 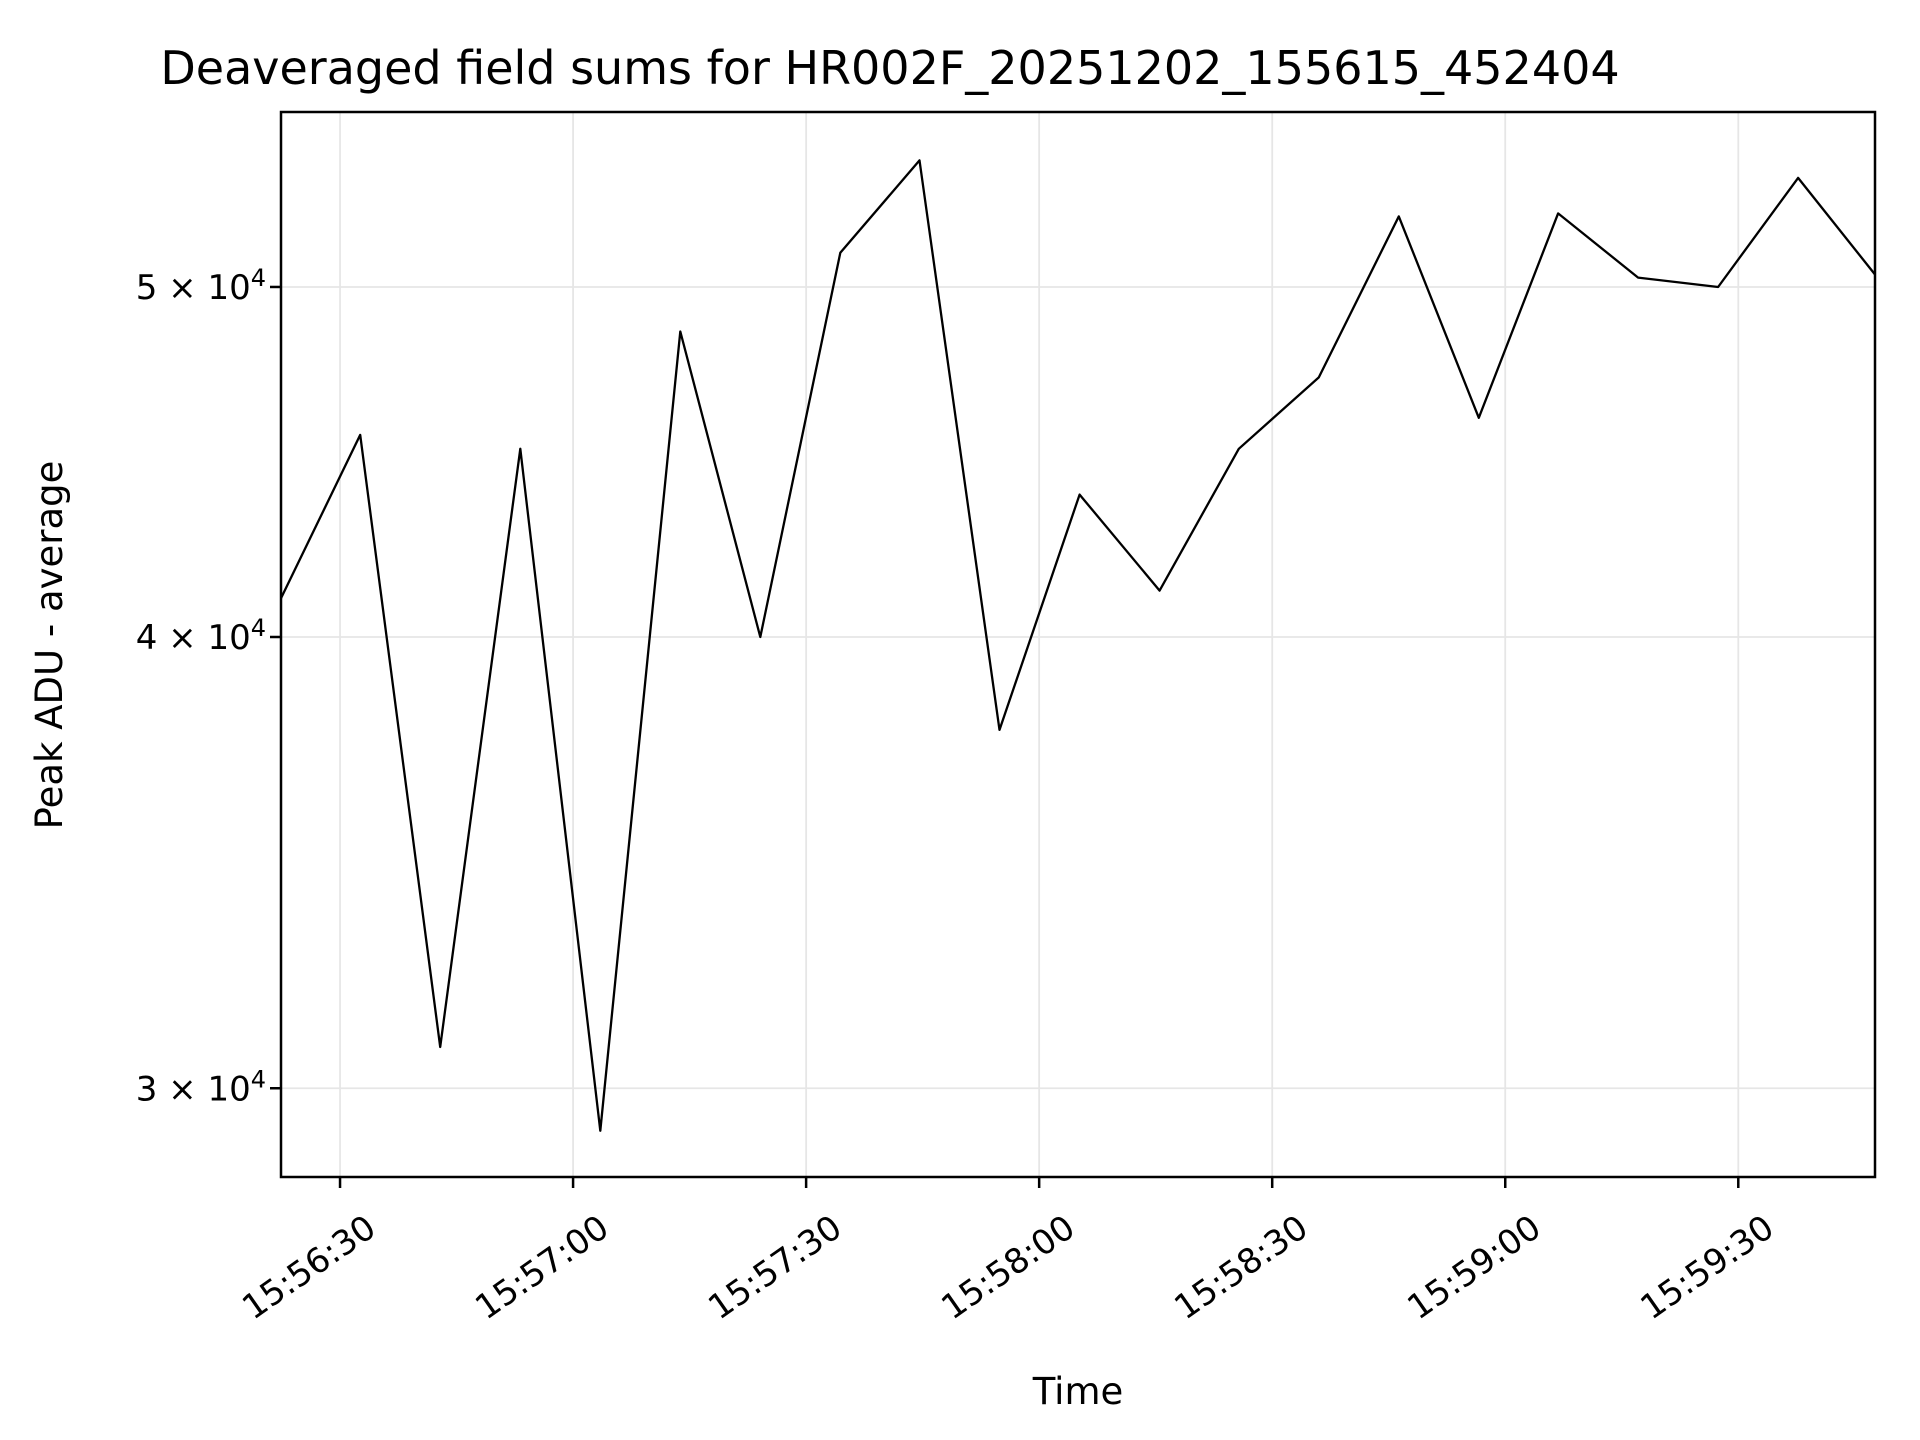 What do you see at coordinates (1078, 1391) in the screenshot?
I see `x-axis-label: Time` at bounding box center [1078, 1391].